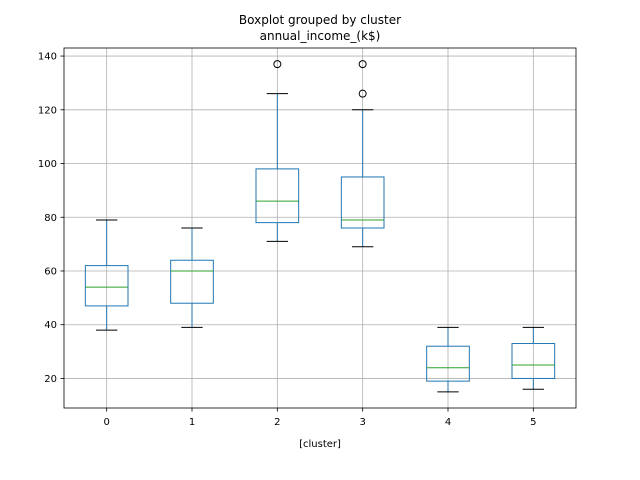 This screenshot has width=640, height=480. Describe the element at coordinates (320, 418) in the screenshot. I see `x-axis-ticks: 0 1 2 3 4 5` at that location.